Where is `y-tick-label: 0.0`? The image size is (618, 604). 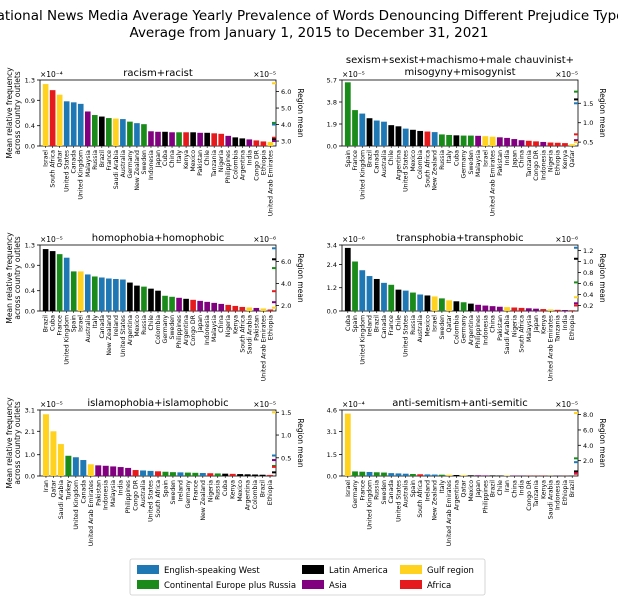
y-tick-label: 0.0 is located at coordinates (30, 477).